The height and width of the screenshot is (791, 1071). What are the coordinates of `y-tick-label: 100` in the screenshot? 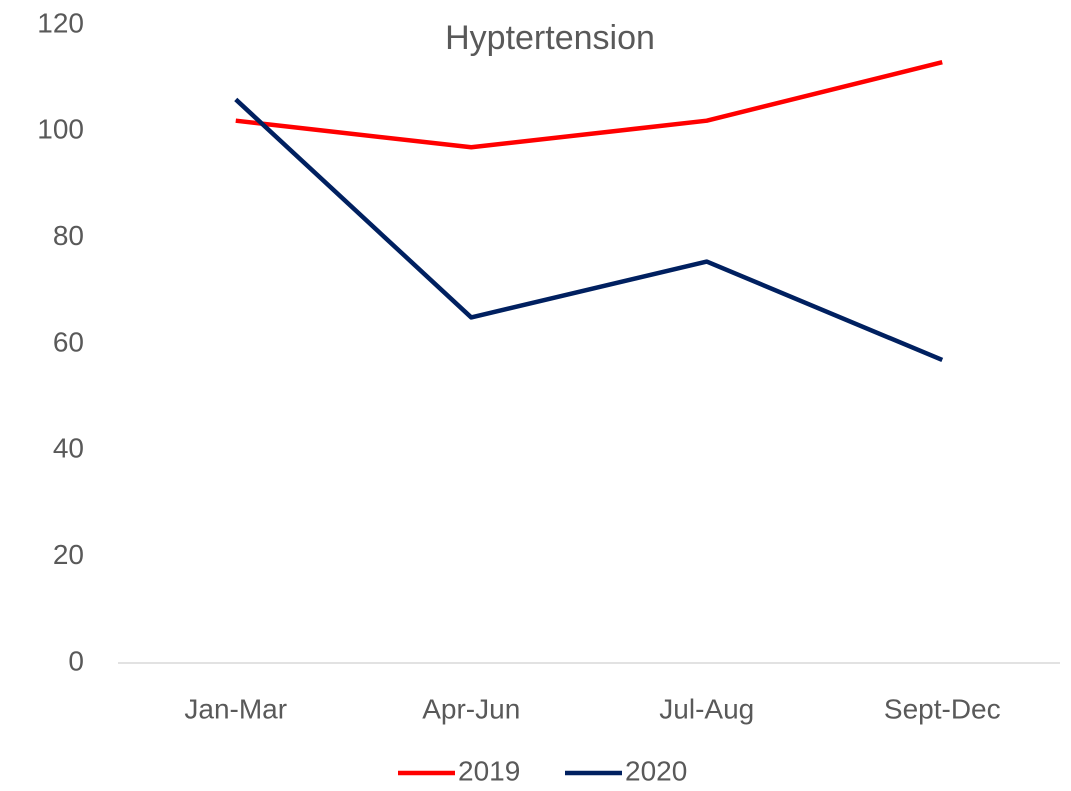 It's located at (60, 129).